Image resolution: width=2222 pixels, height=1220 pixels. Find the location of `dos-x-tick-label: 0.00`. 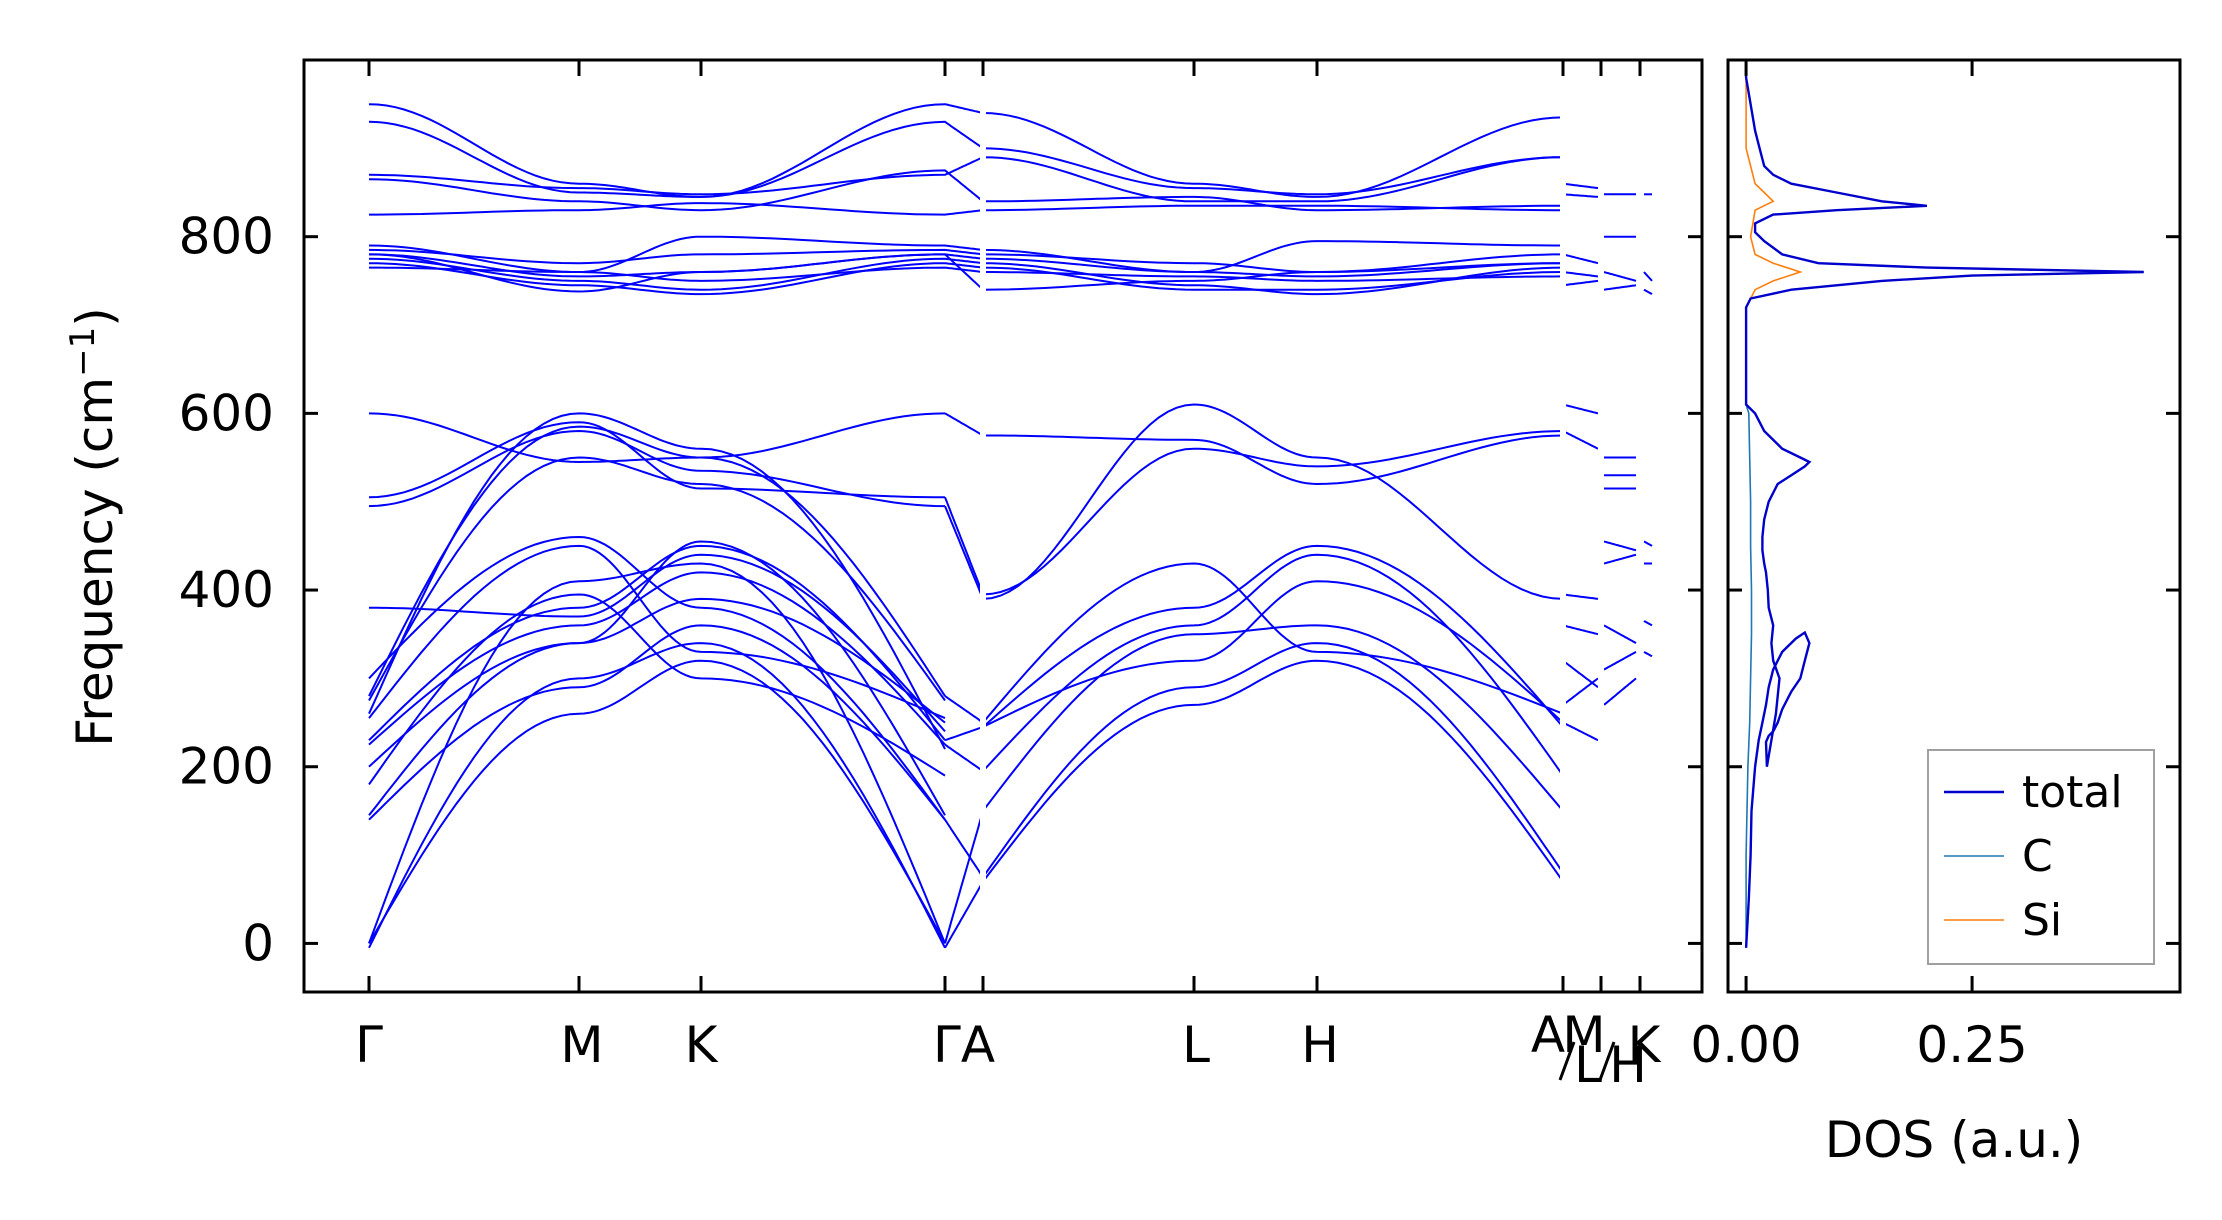

dos-x-tick-label: 0.00 is located at coordinates (1745, 1045).